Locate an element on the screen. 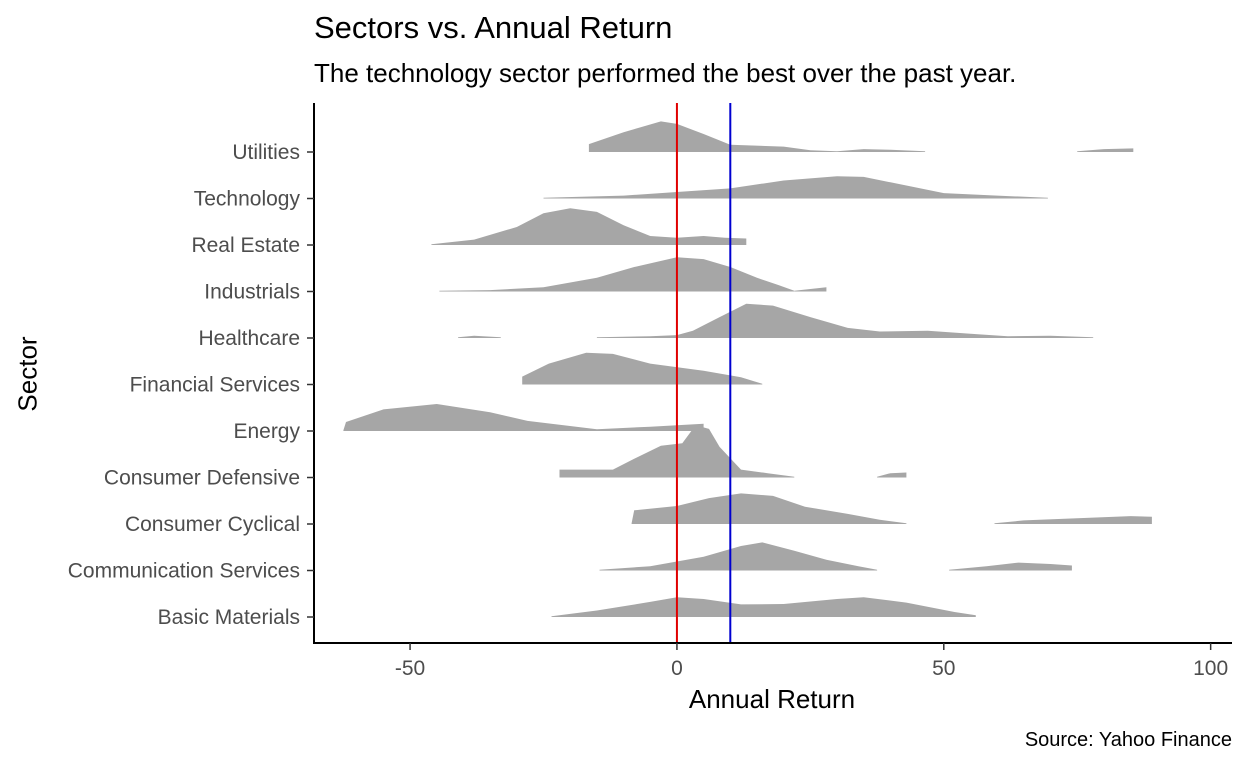 Image resolution: width=1248 pixels, height=768 pixels. y-tick-label-industrials: Industrials is located at coordinates (252, 292).